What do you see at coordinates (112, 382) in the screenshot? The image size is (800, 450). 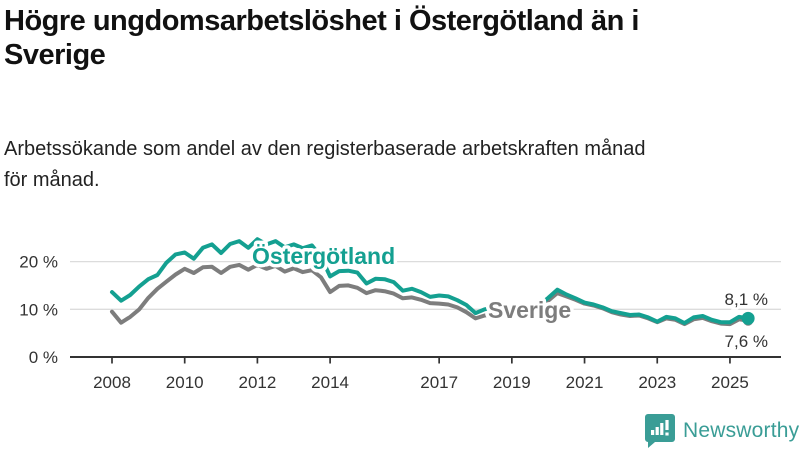 I see `x-tick-label: 2008` at bounding box center [112, 382].